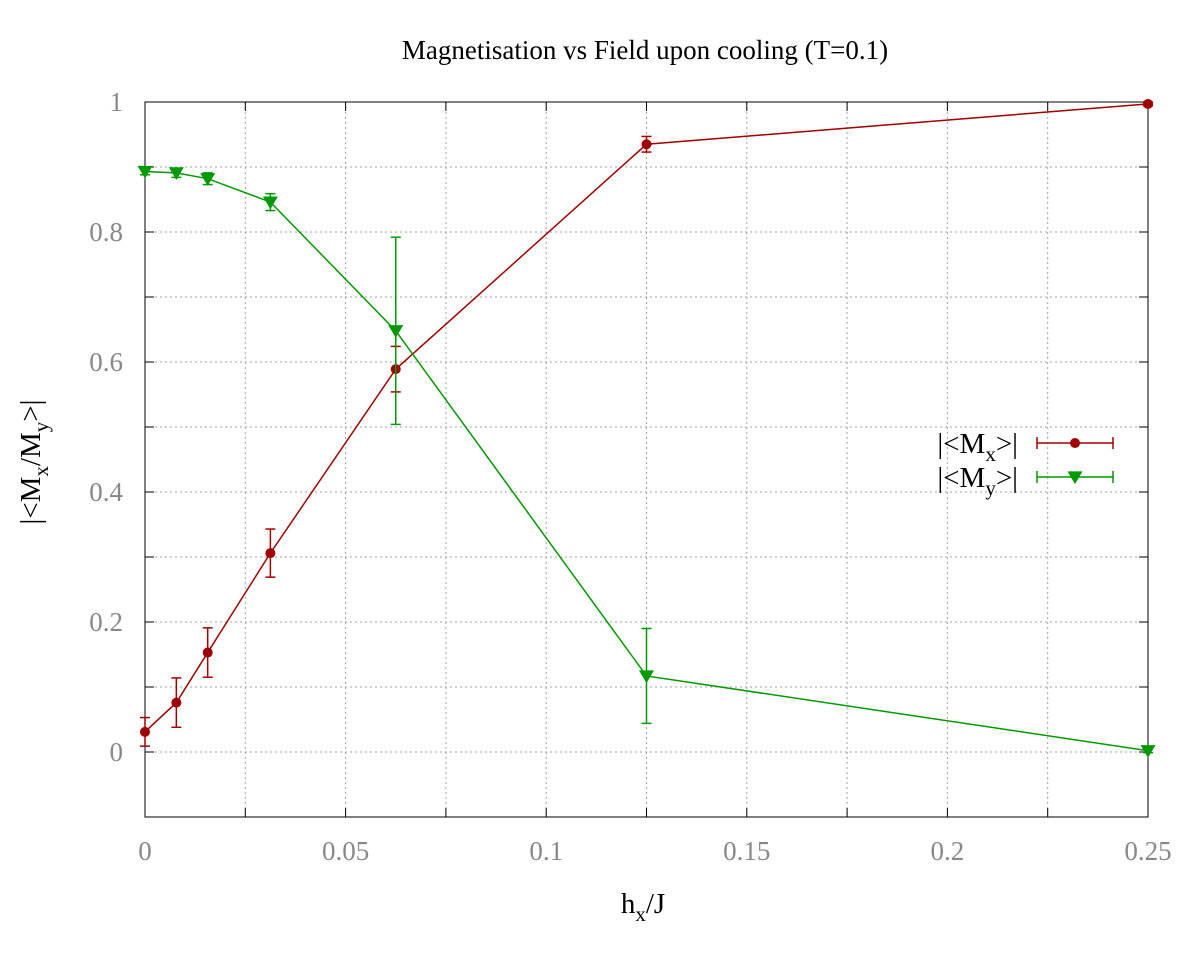  I want to click on y-axis-label: |<Mx/My>|, so click(34, 462).